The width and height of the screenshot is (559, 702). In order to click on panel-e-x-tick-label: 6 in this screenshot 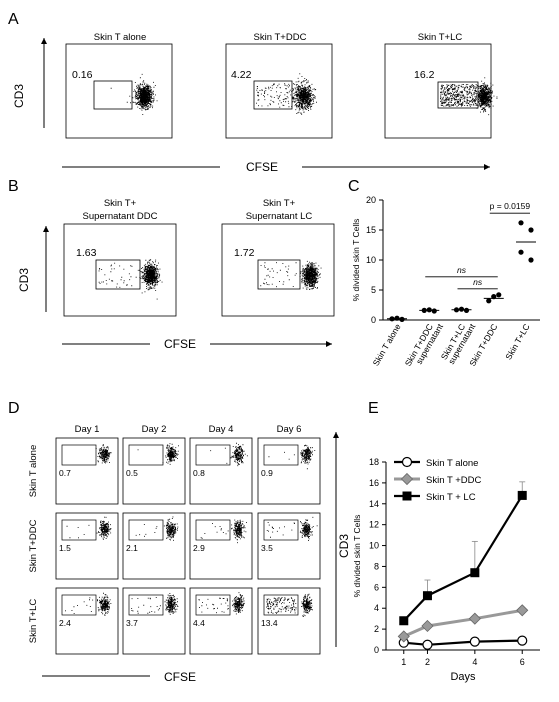, I will do `click(522, 662)`.